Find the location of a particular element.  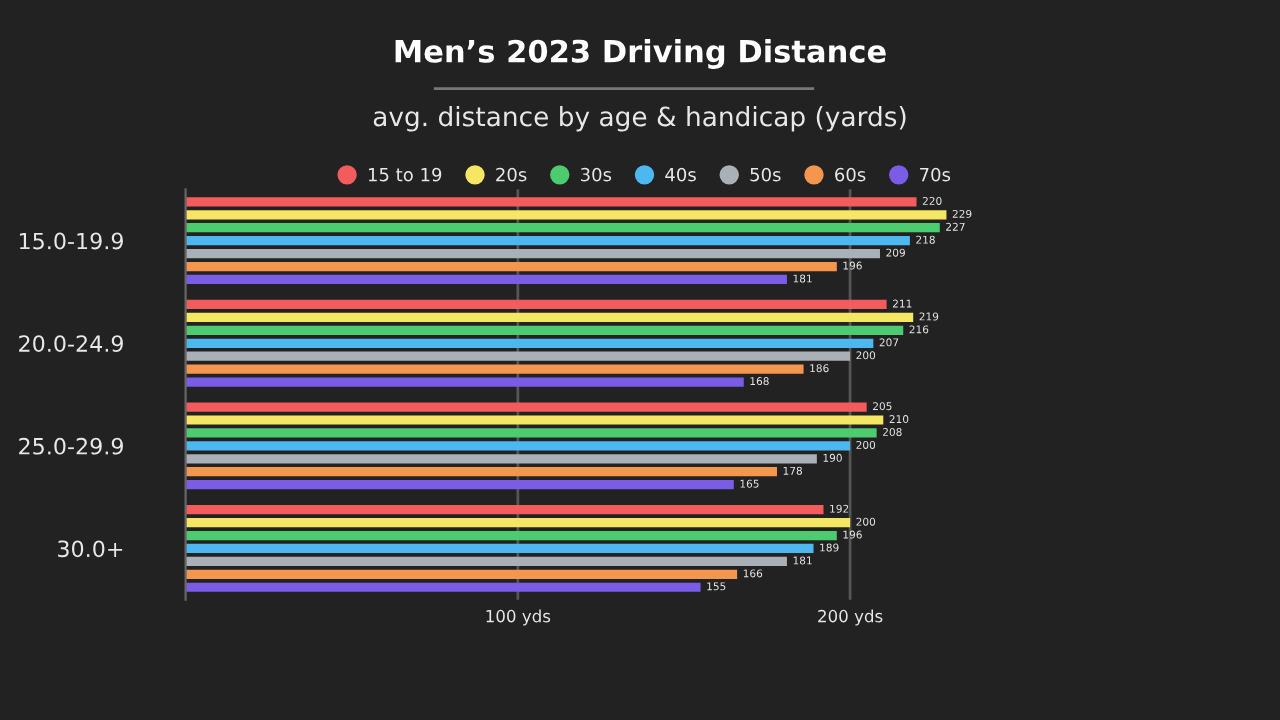

y-tick-label: 25.0-29.9 is located at coordinates (71, 446).